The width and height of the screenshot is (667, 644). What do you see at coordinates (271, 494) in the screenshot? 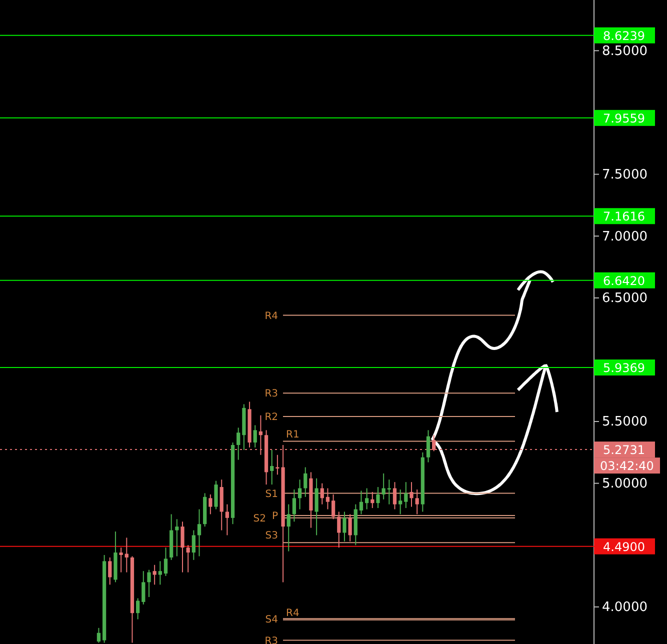
I see `ref-line-label: S1` at bounding box center [271, 494].